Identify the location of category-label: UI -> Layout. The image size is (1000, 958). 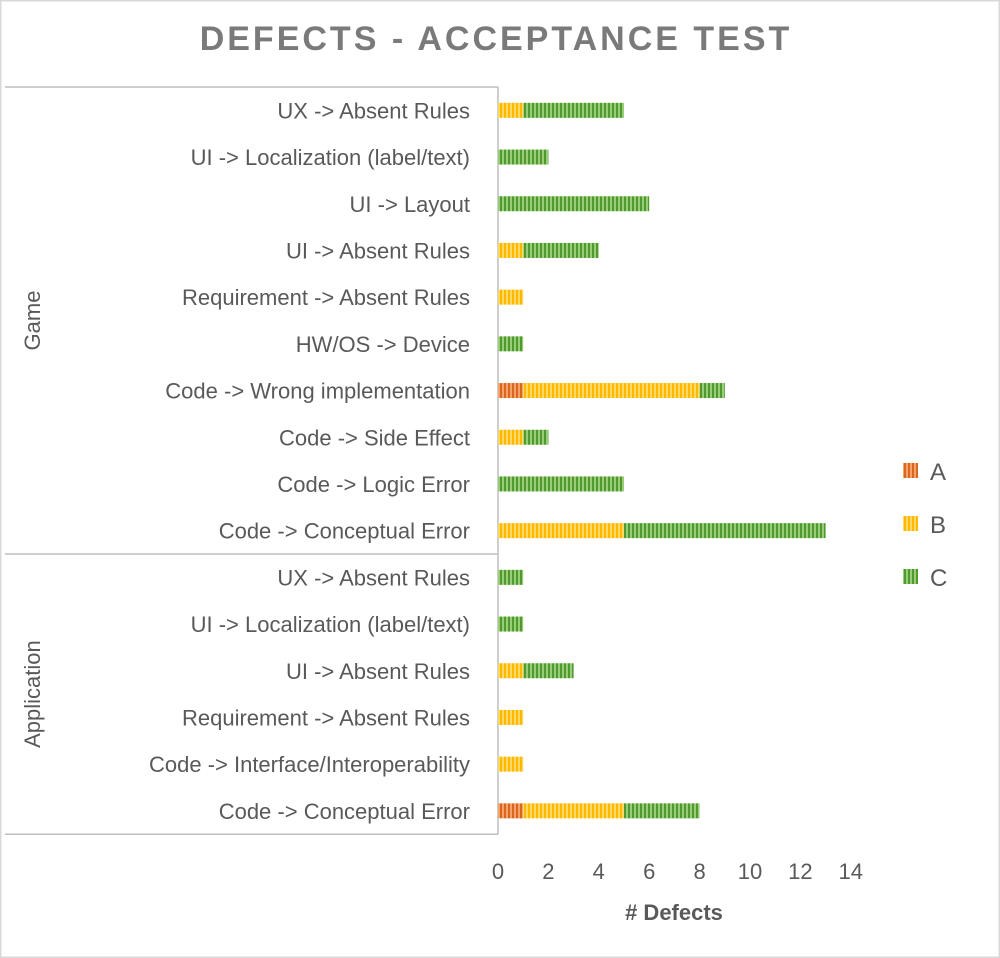
(410, 204).